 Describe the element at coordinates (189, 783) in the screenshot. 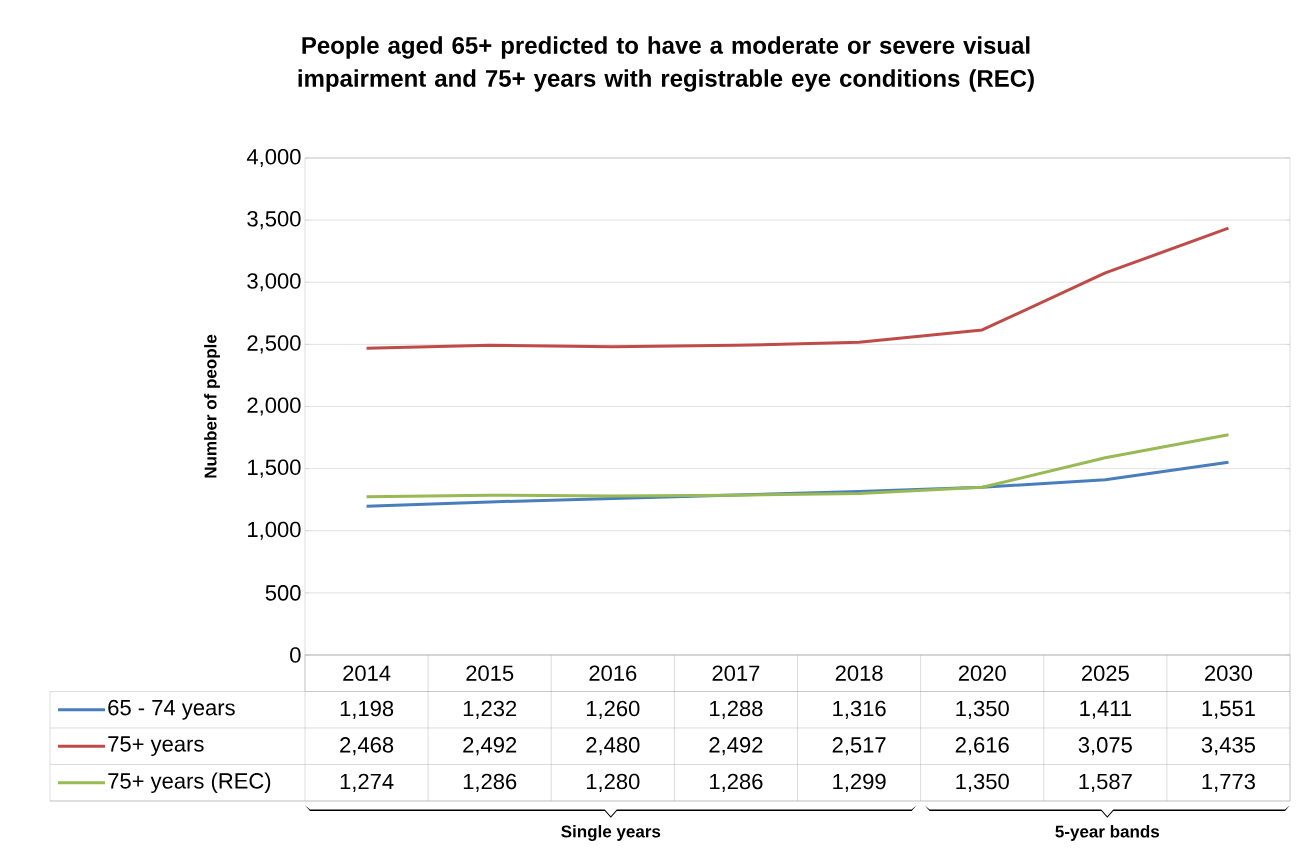

I see `legend-label: 75+ years (REC)` at that location.